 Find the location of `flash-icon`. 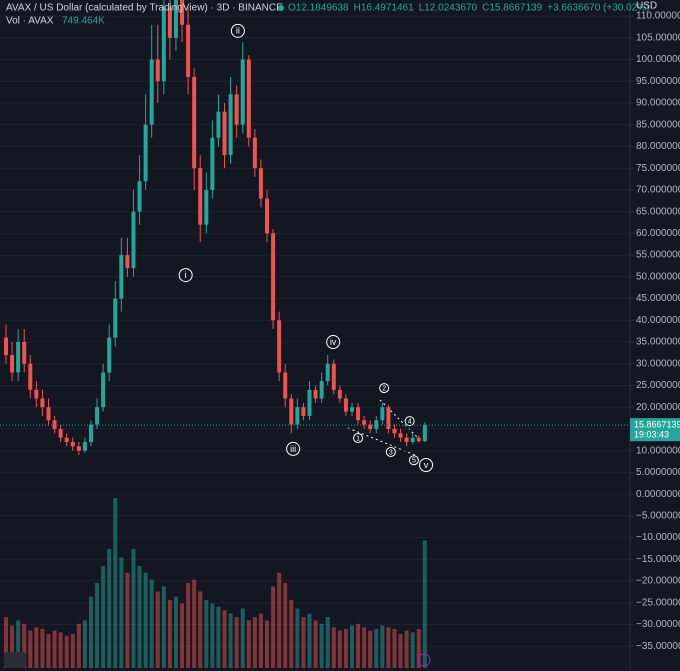

flash-icon is located at coordinates (424, 660).